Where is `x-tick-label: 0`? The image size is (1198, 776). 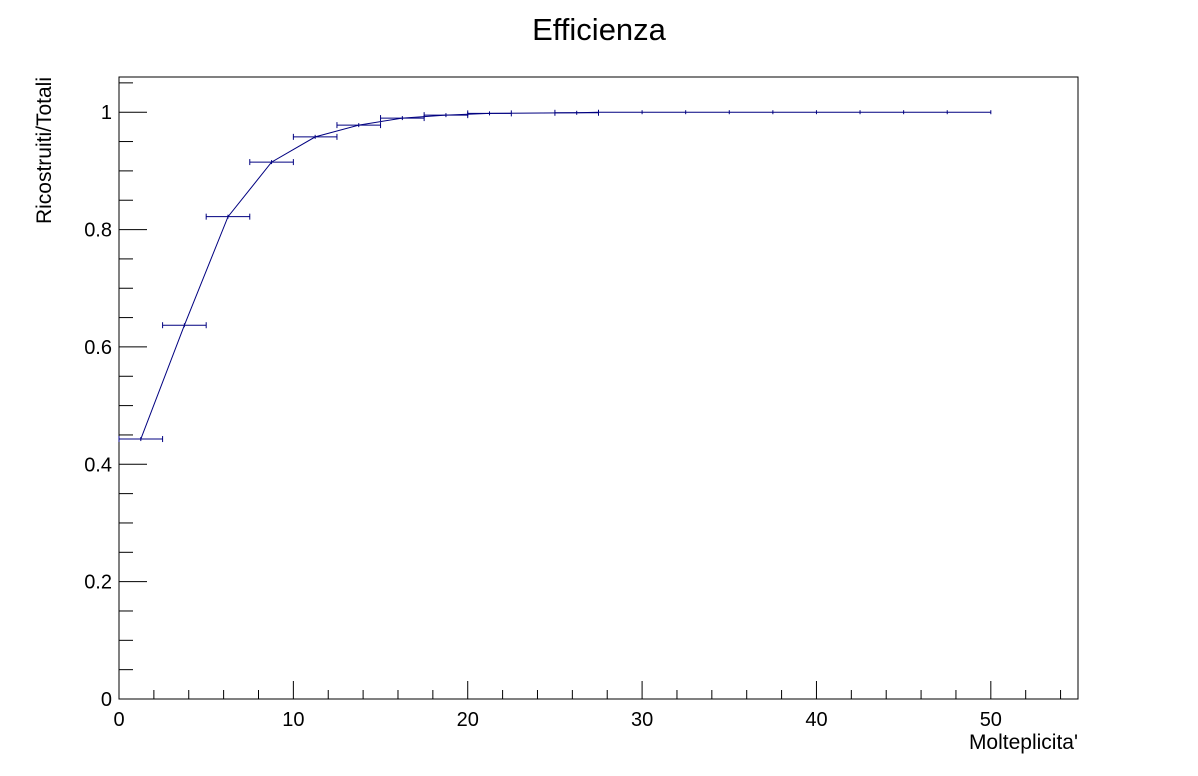 x-tick-label: 0 is located at coordinates (118, 720).